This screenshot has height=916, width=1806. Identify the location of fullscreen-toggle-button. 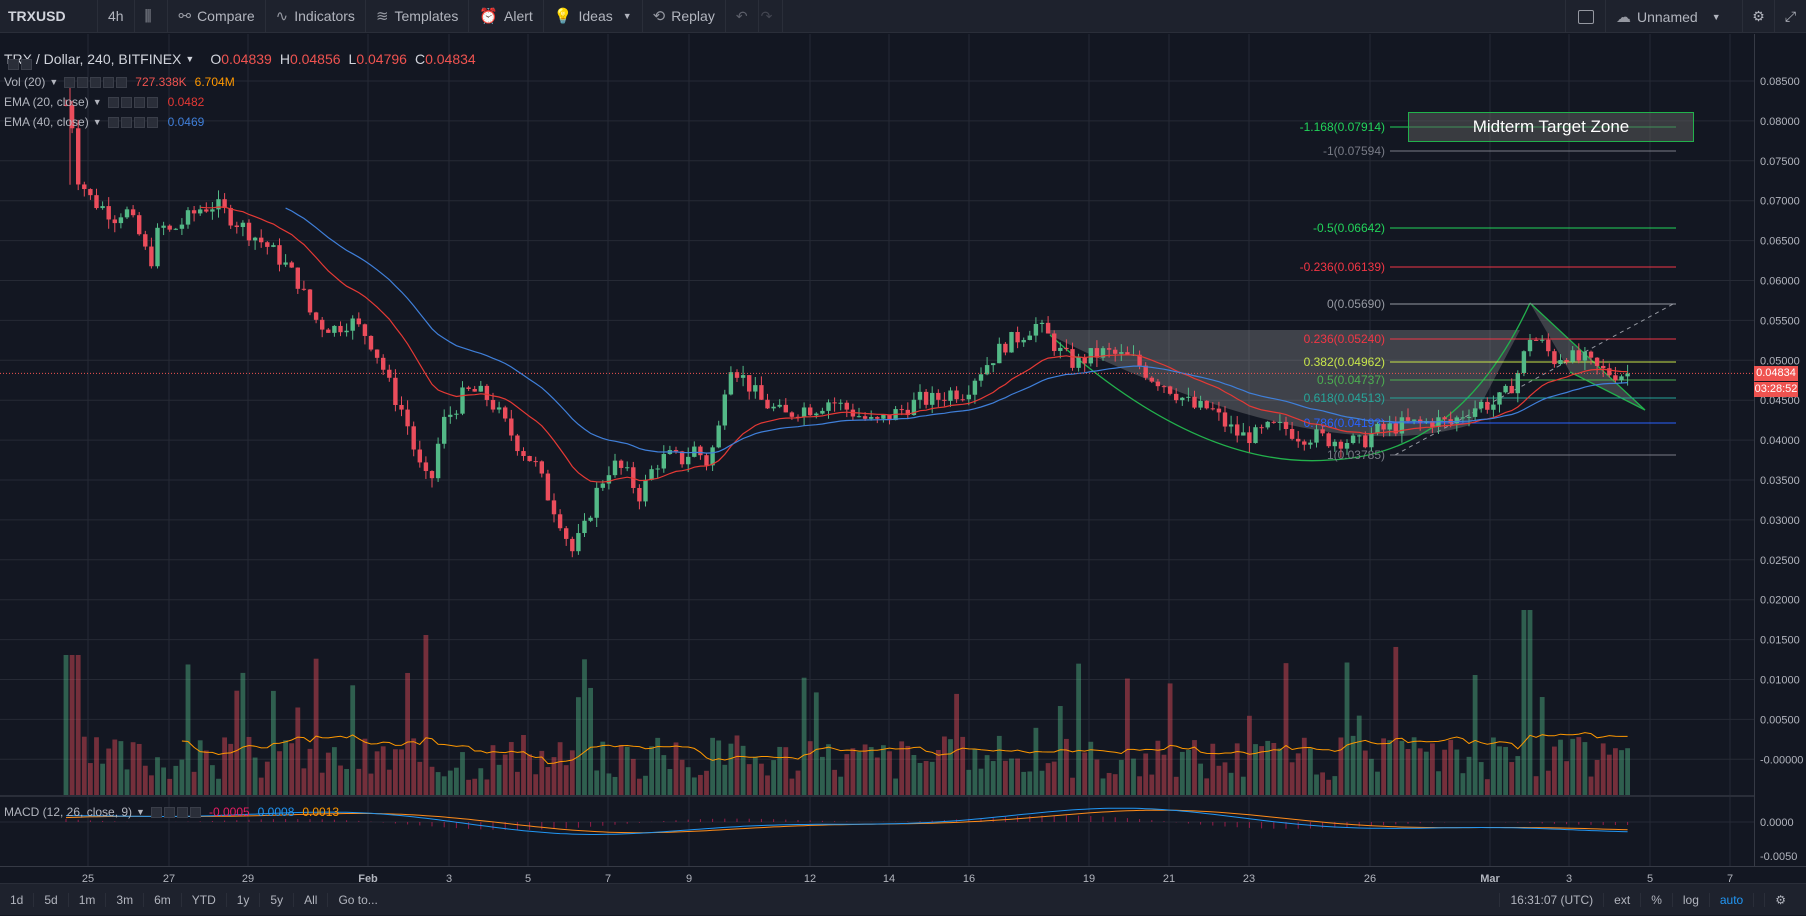
(1585, 16).